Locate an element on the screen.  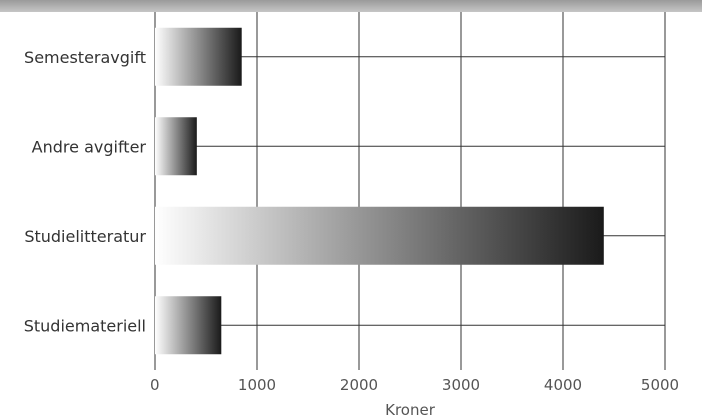
x-tick-label-4000: 4000 is located at coordinates (563, 385).